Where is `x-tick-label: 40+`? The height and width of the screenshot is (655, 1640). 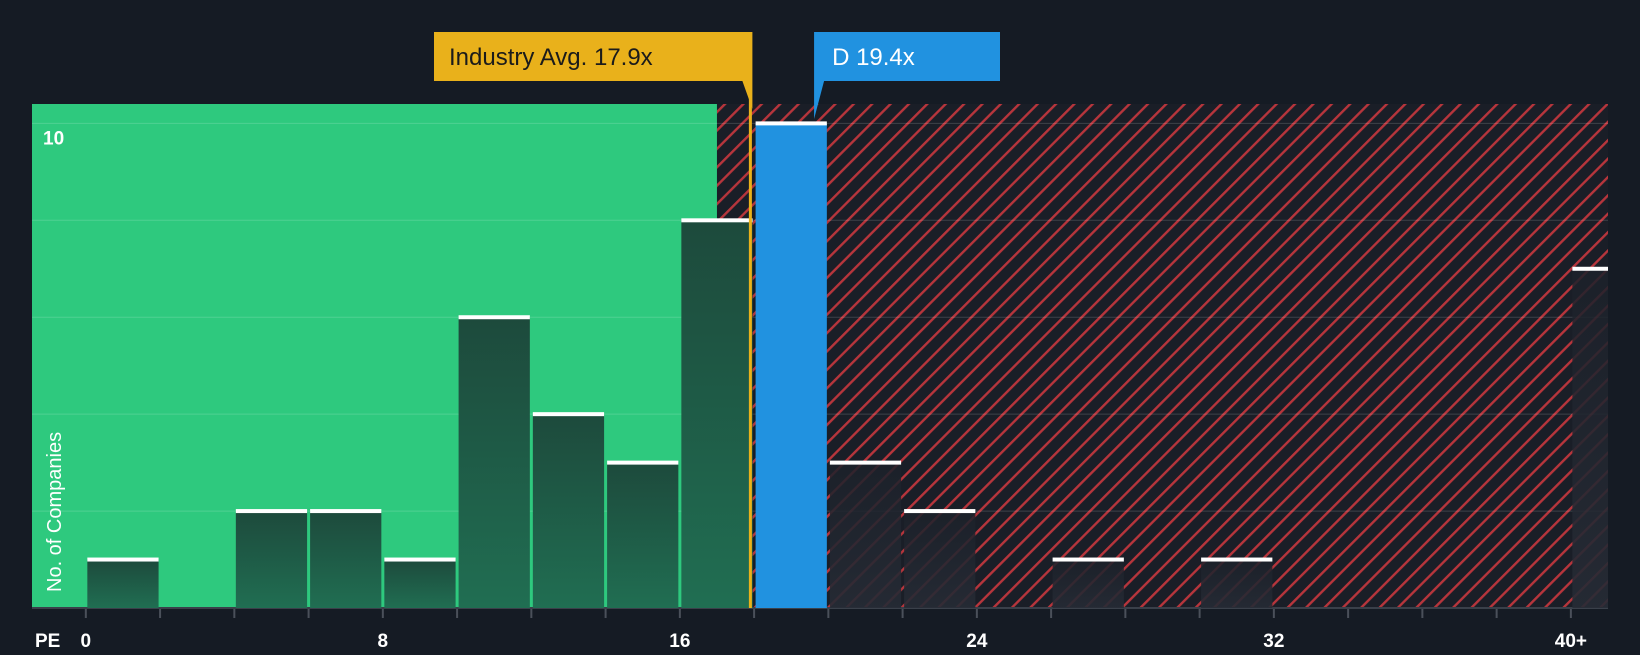
x-tick-label: 40+ is located at coordinates (1571, 640).